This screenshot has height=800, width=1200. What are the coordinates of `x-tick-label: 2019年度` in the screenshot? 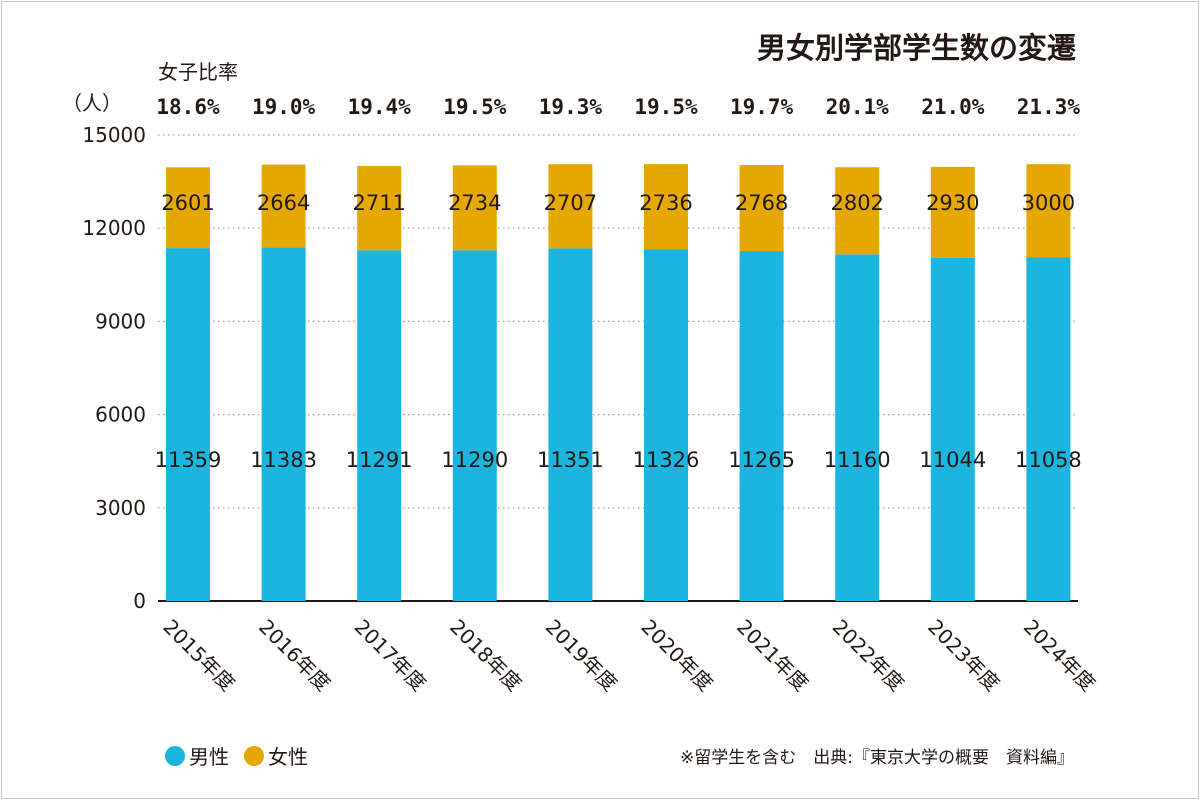 It's located at (581, 655).